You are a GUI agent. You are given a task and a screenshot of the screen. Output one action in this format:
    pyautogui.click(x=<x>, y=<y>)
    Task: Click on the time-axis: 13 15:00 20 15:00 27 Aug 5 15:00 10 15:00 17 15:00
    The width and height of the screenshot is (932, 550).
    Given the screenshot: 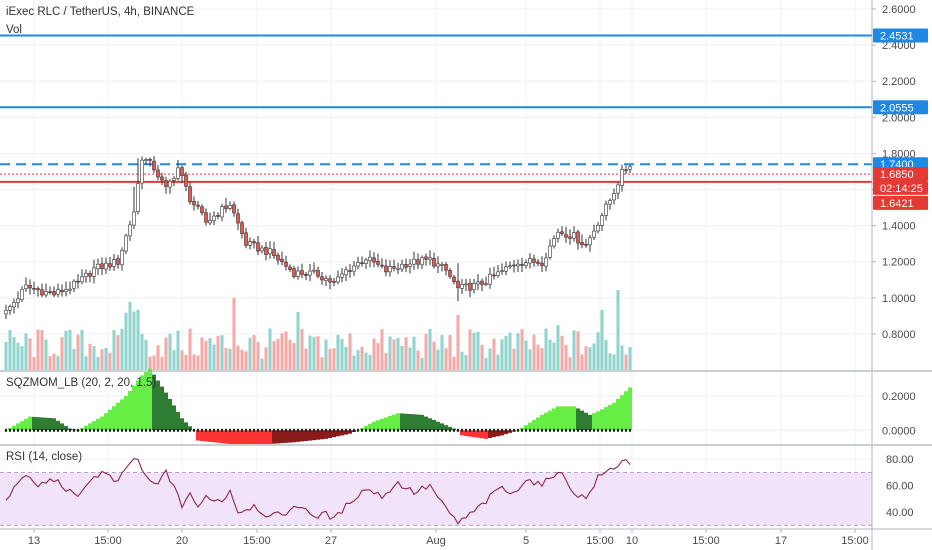 What is the action you would take?
    pyautogui.click(x=448, y=538)
    